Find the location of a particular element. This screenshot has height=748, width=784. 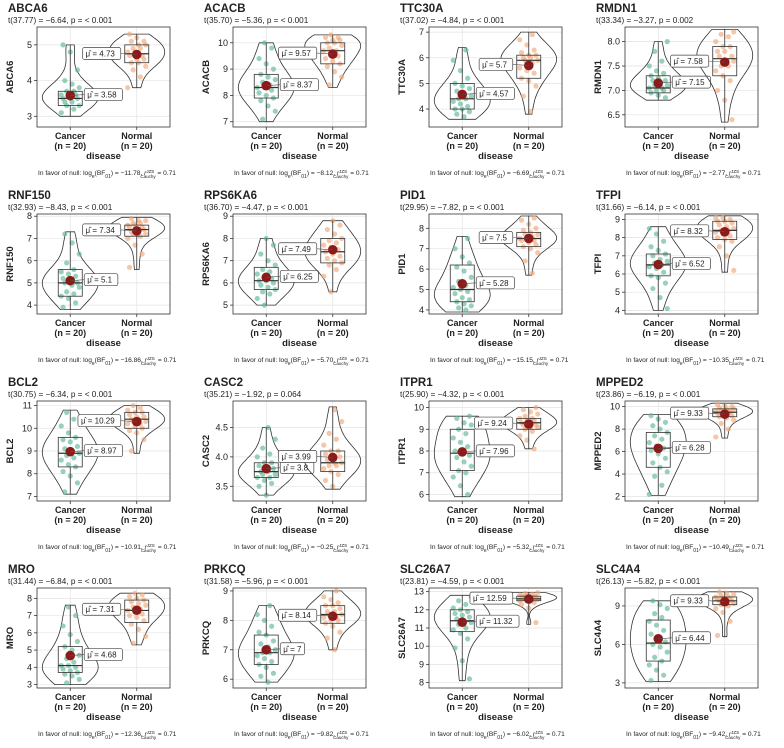

mean-label: μ̂ = 5.1 is located at coordinates (99, 280).